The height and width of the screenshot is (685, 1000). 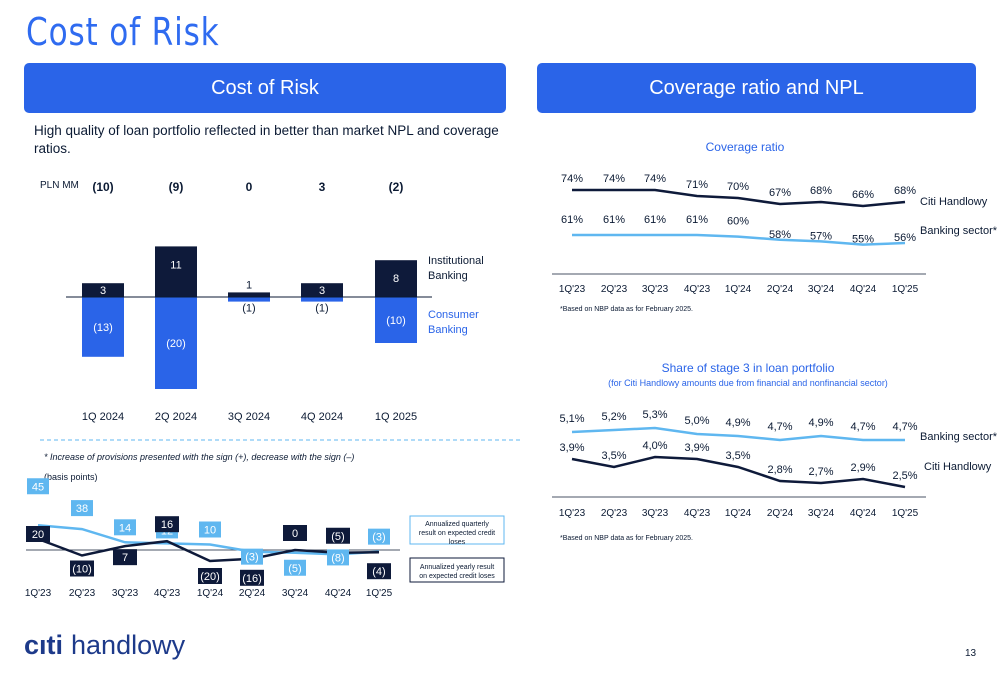 I want to click on coverage-note: *Based on NBP data as for February 2025., so click(x=626, y=309).